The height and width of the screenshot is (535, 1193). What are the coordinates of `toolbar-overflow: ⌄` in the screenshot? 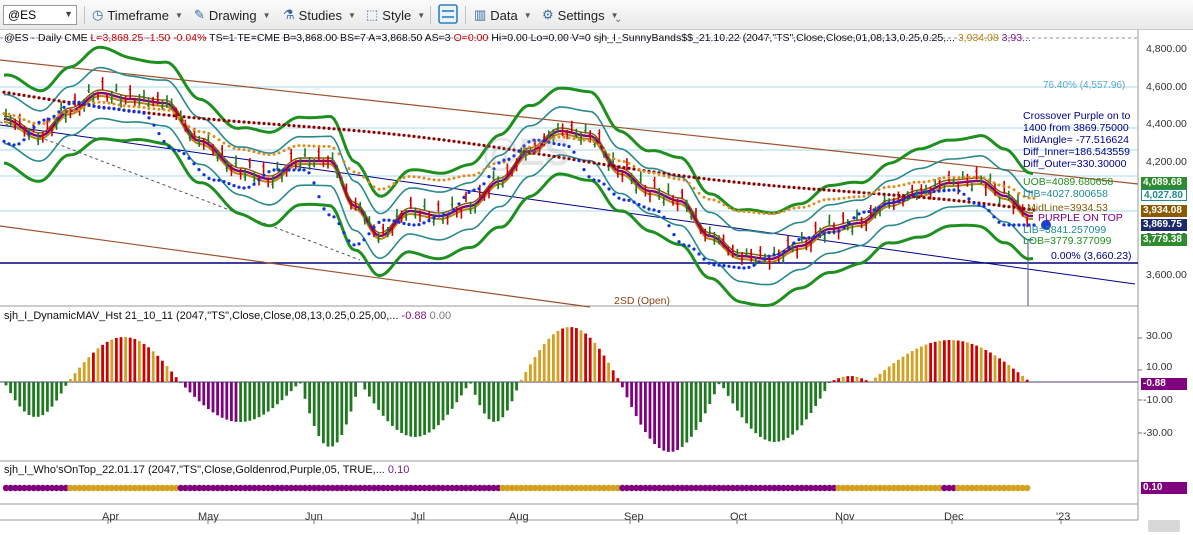 It's located at (618, 19).